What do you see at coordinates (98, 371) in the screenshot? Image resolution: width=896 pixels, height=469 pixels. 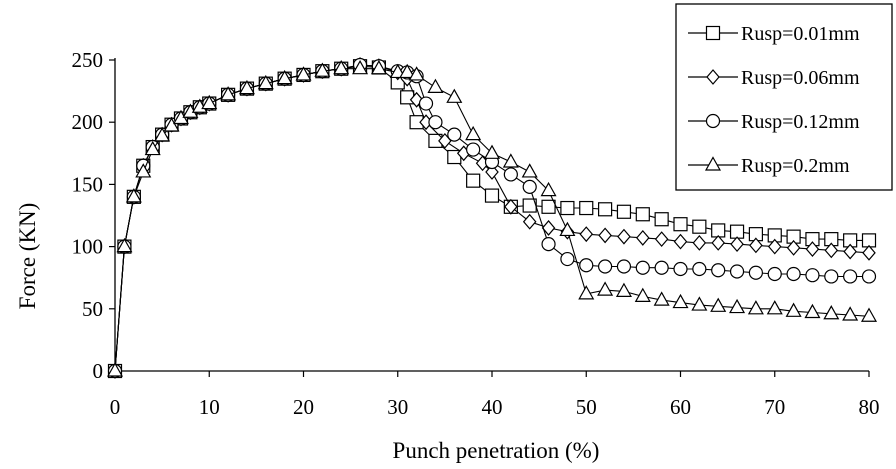 I see `y-tick-label: 0` at bounding box center [98, 371].